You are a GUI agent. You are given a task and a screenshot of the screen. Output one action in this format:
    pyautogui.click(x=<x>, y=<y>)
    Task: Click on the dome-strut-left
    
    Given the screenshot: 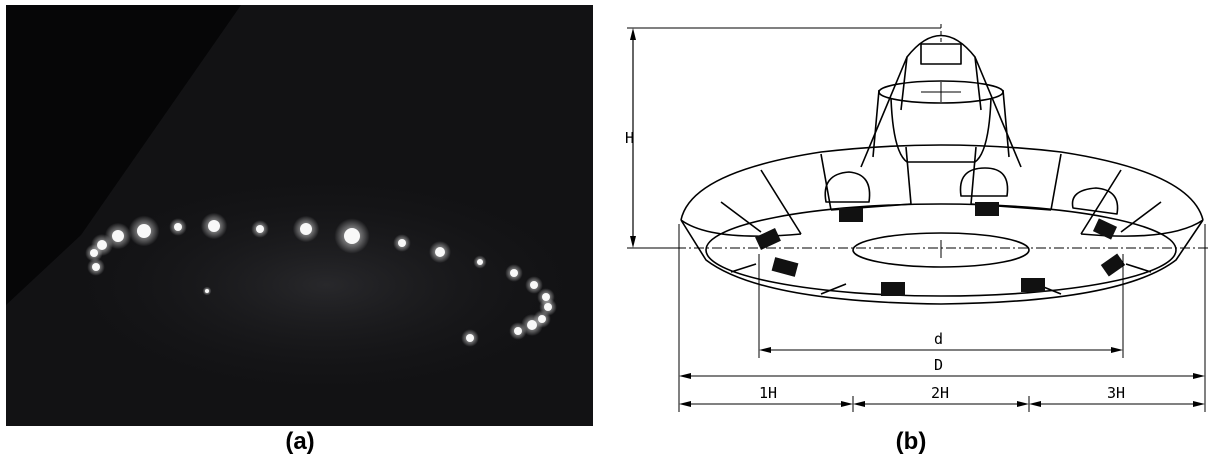 What is the action you would take?
    pyautogui.click(x=884, y=112)
    